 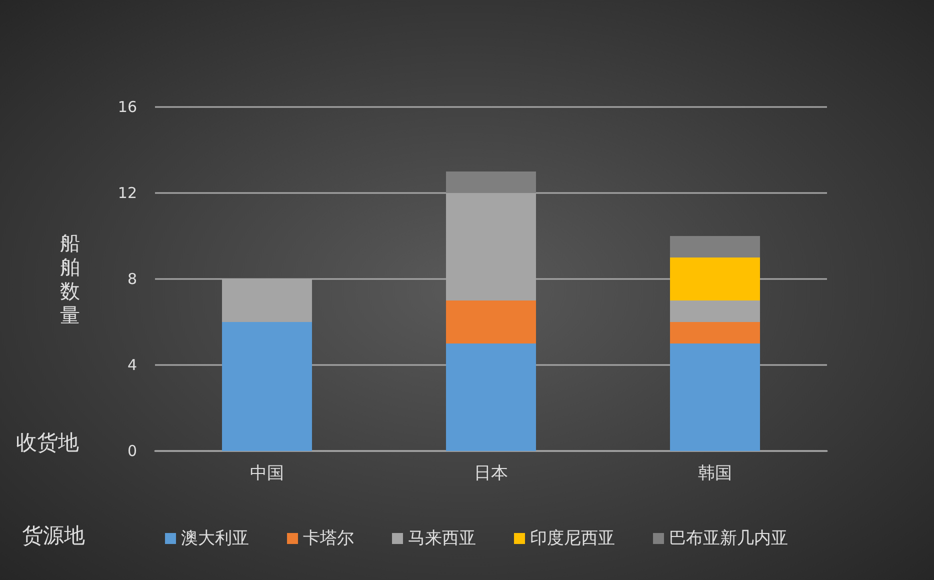 I want to click on legend-label: 马来西亚, so click(x=442, y=538).